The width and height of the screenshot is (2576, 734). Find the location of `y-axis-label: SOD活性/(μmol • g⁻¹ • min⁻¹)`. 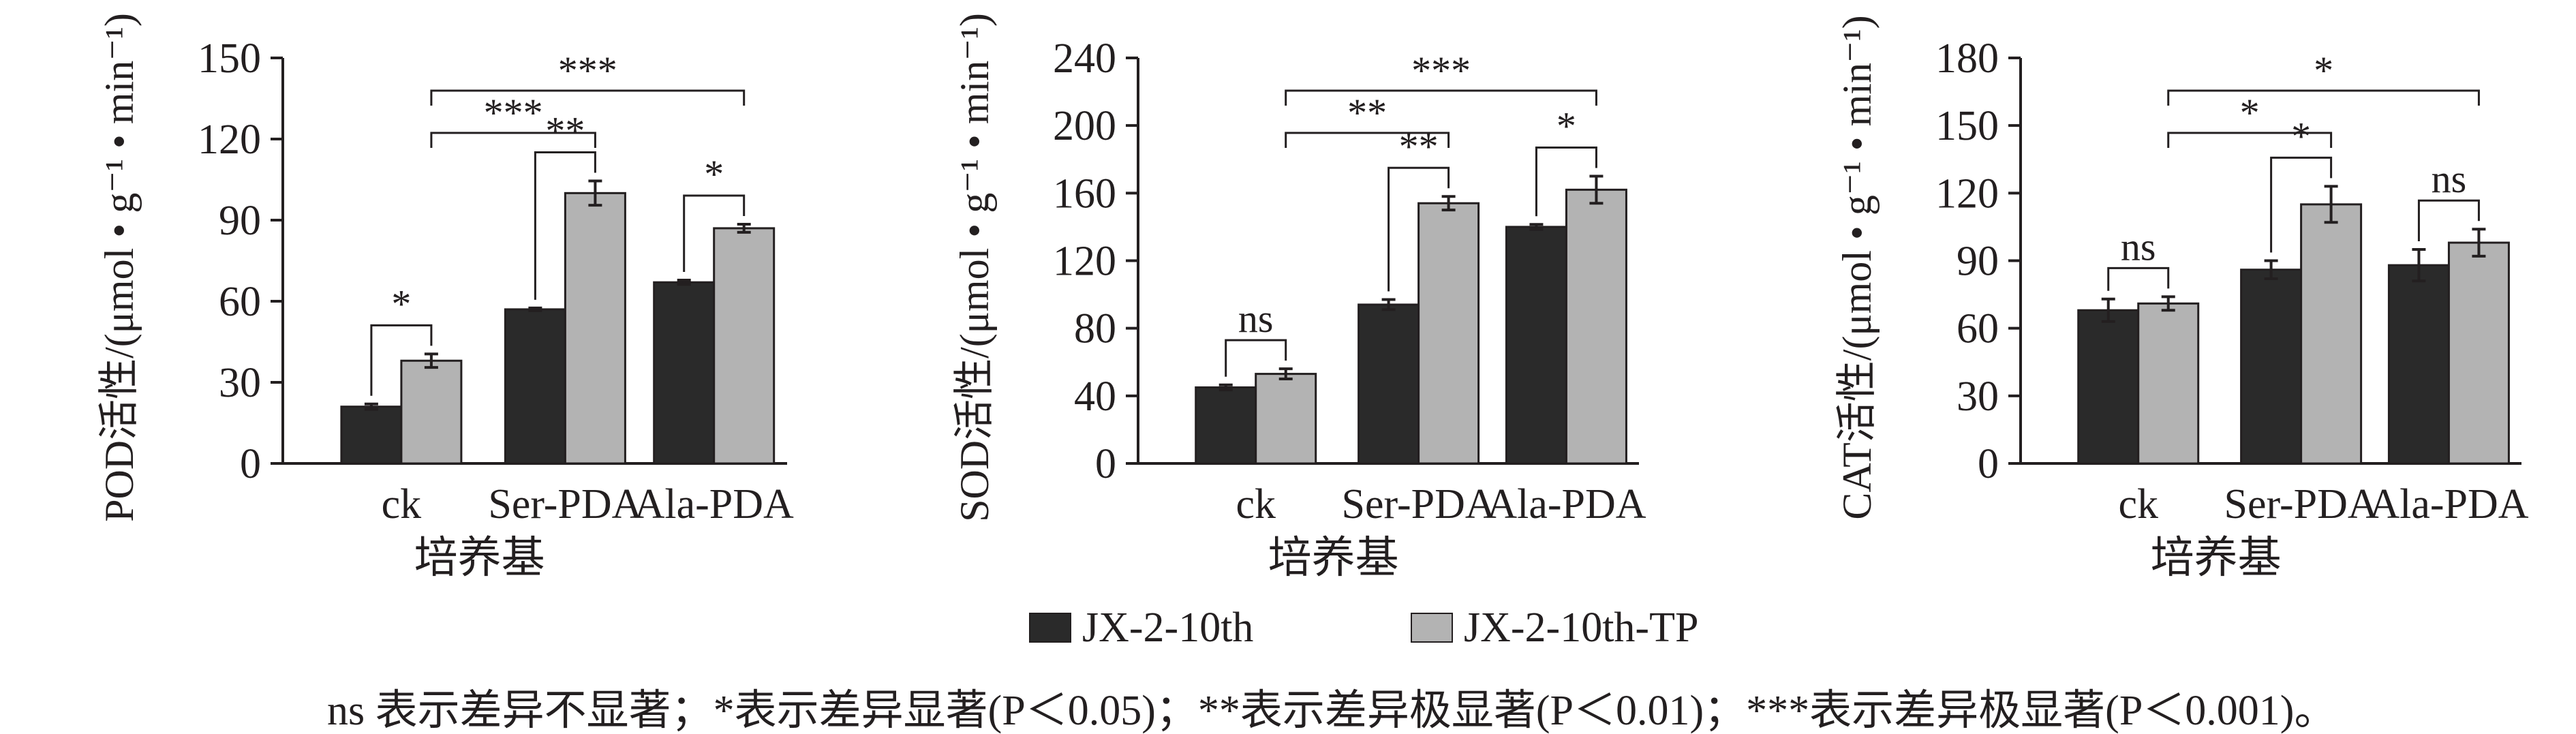

y-axis-label: SOD活性/(μmol • g⁻¹ • min⁻¹) is located at coordinates (974, 267).